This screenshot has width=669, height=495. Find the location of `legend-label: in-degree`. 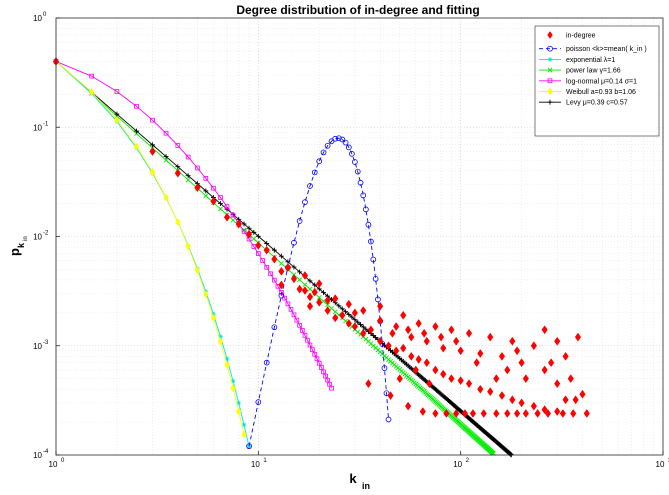

legend-label: in-degree is located at coordinates (581, 36).